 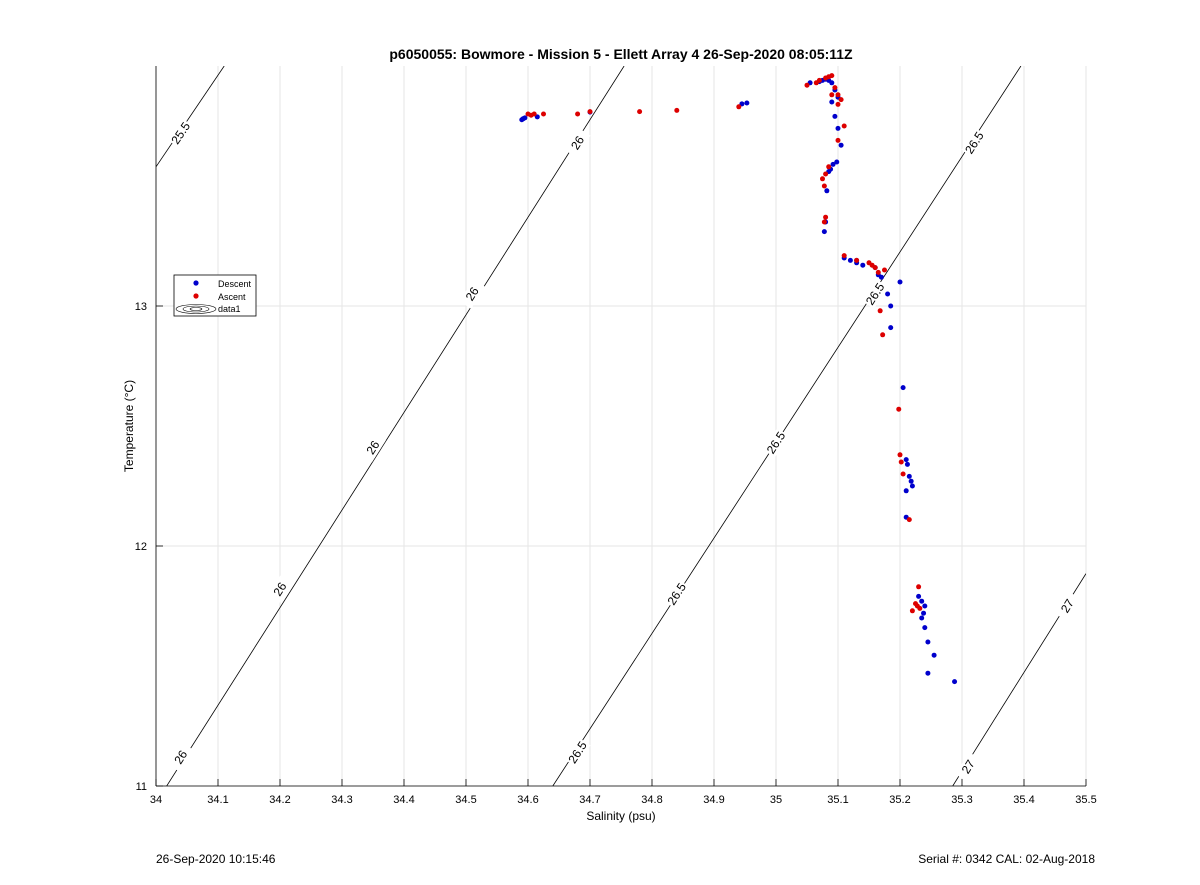 What do you see at coordinates (713, 800) in the screenshot?
I see `x-tick-label: 34.9` at bounding box center [713, 800].